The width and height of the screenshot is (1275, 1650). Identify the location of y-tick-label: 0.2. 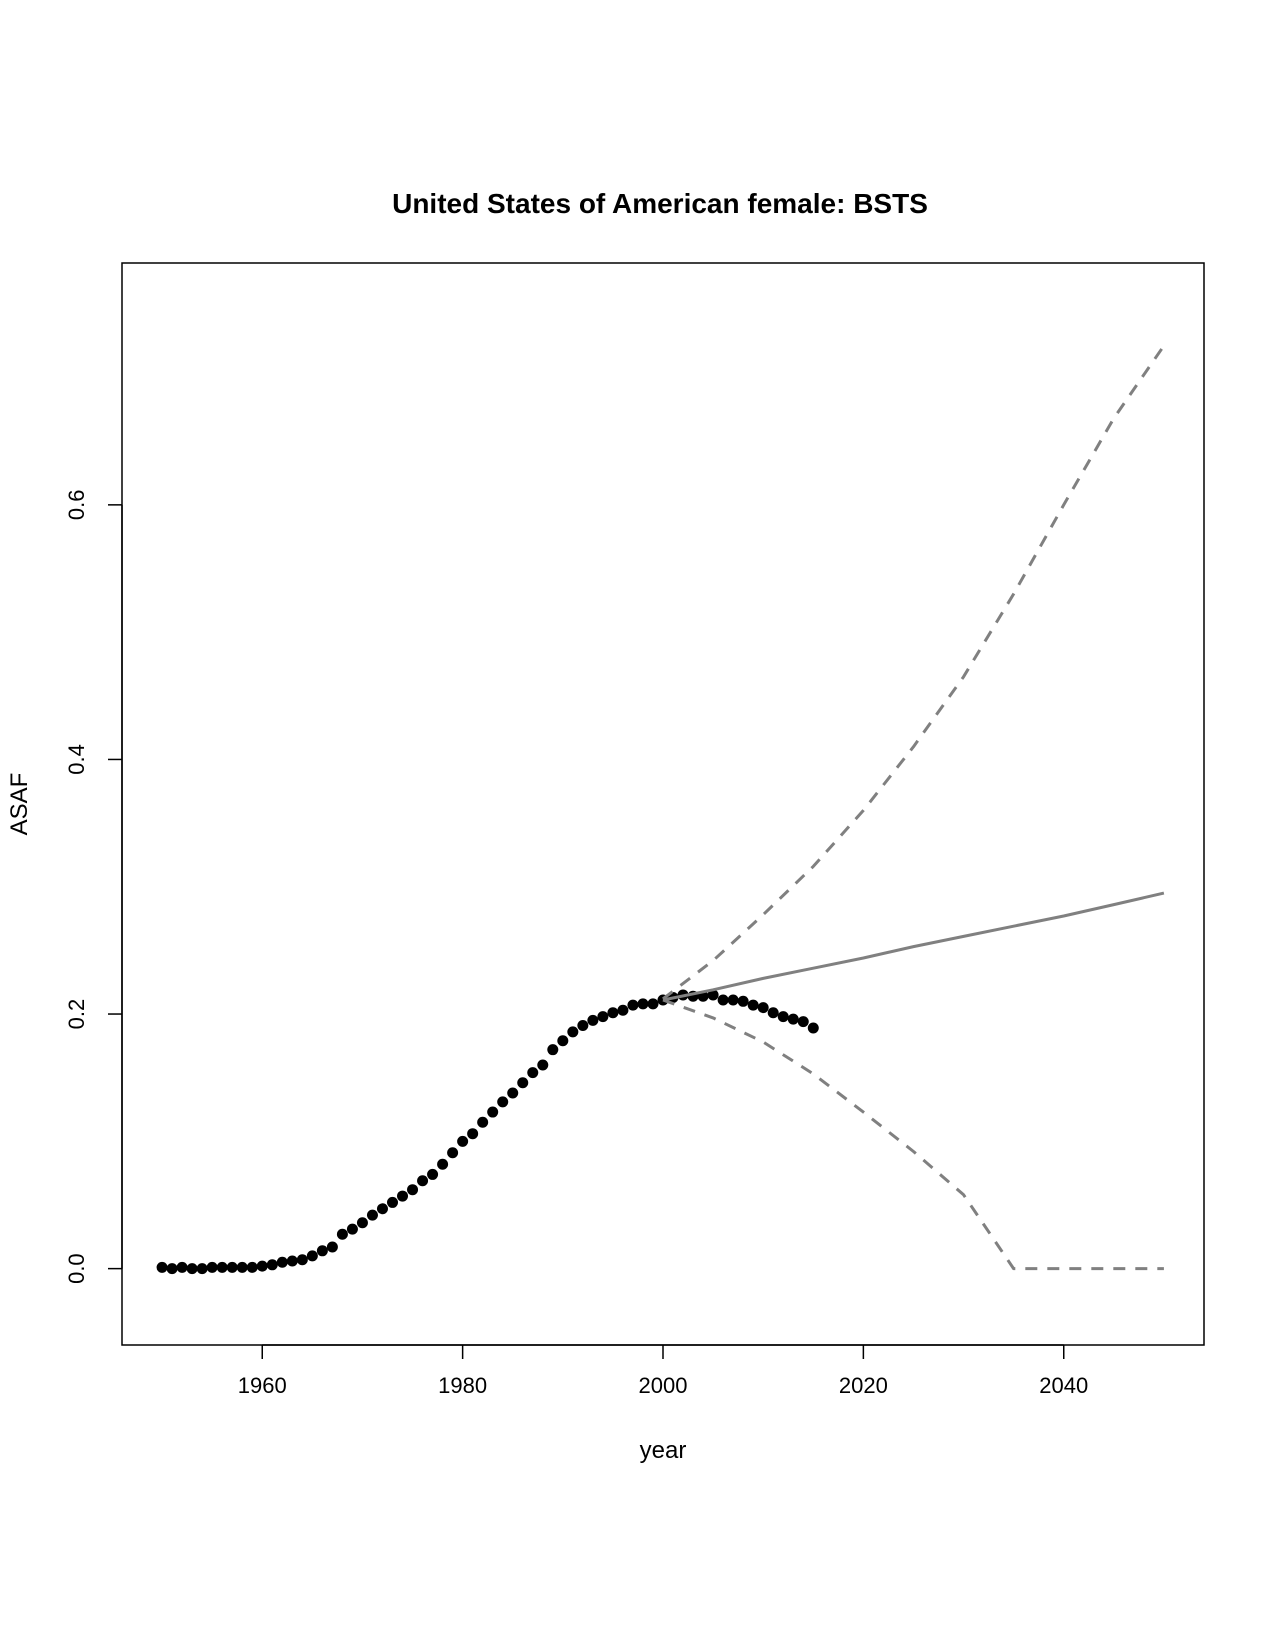
(76, 1014).